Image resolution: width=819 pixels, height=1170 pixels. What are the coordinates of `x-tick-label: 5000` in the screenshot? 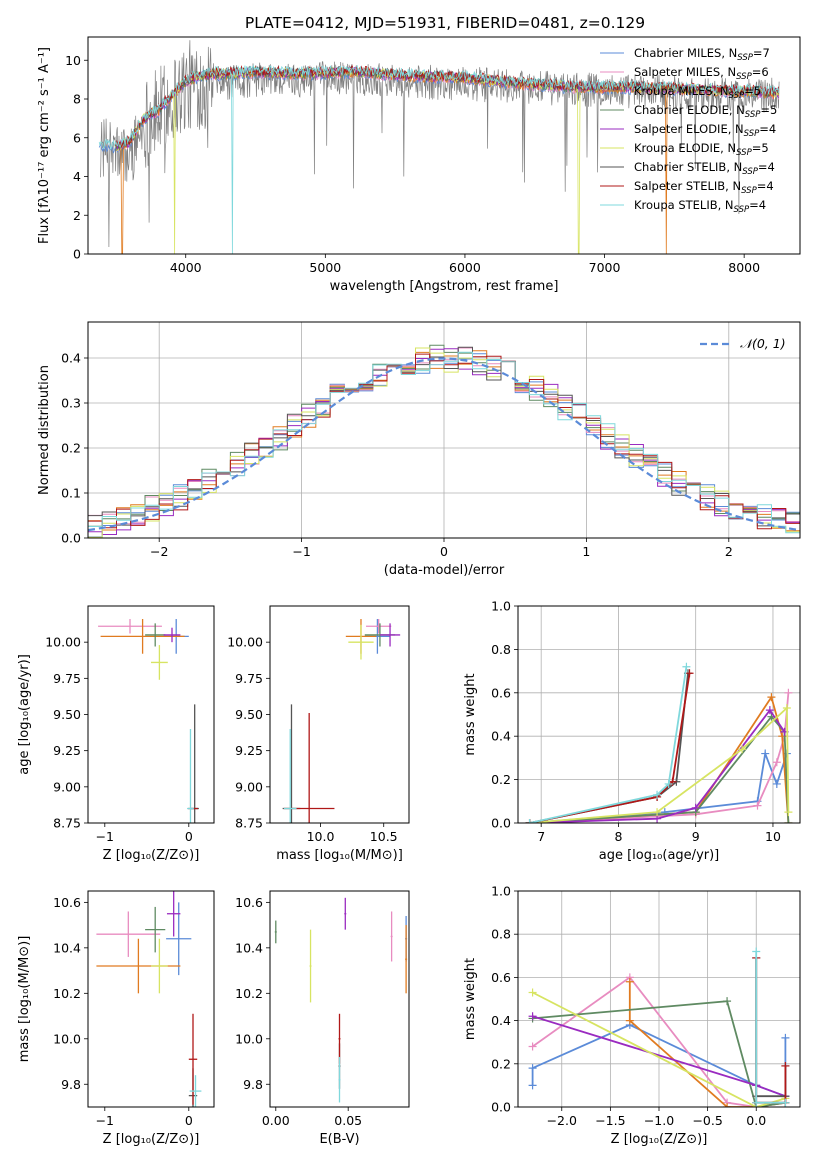 It's located at (325, 267).